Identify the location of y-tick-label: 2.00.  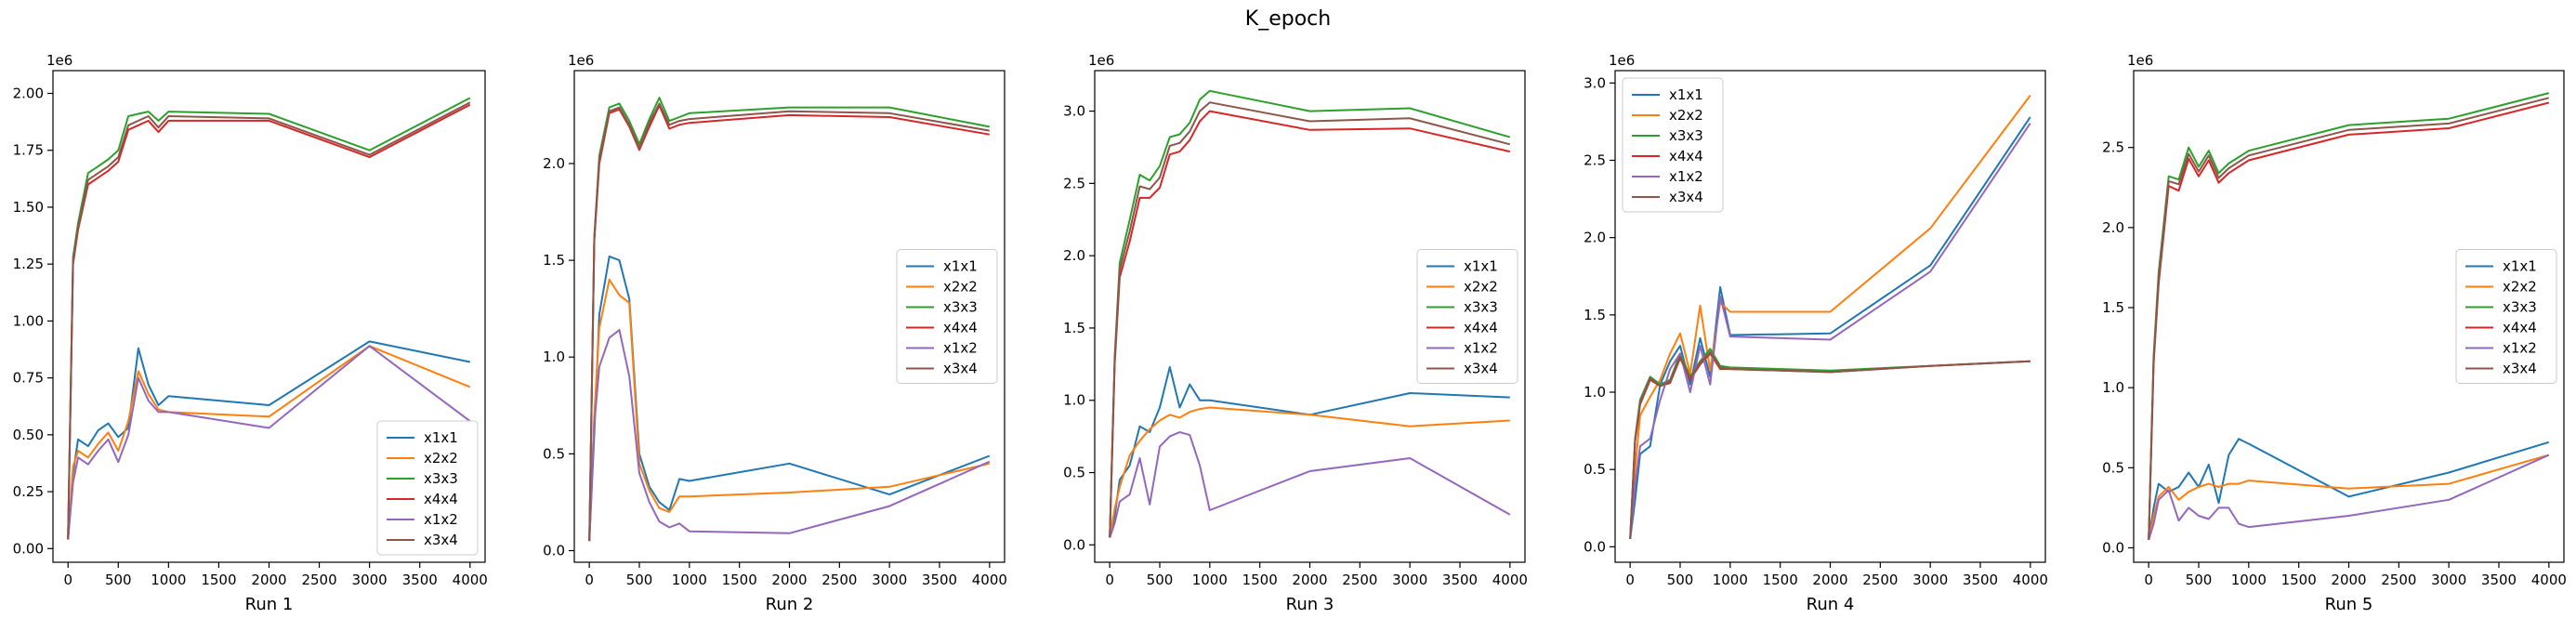
(28, 93).